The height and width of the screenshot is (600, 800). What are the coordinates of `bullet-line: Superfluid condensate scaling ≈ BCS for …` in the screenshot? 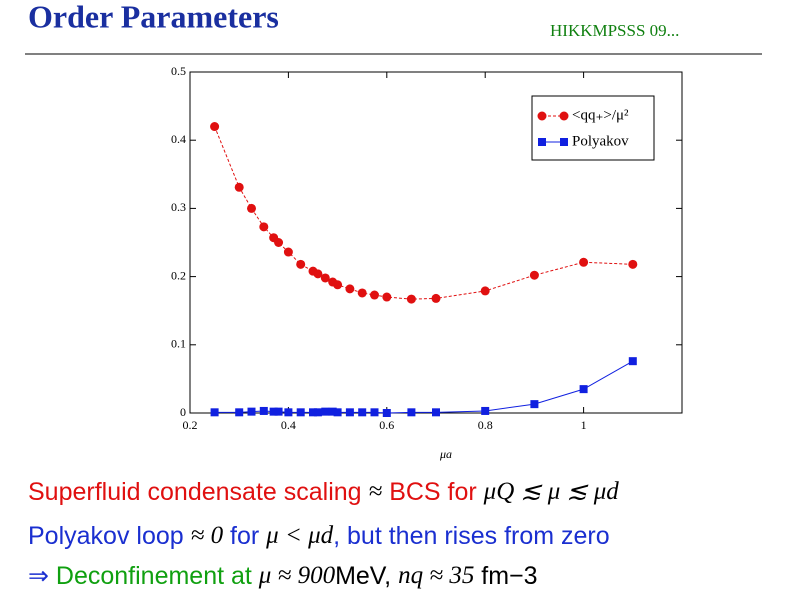 It's located at (323, 492).